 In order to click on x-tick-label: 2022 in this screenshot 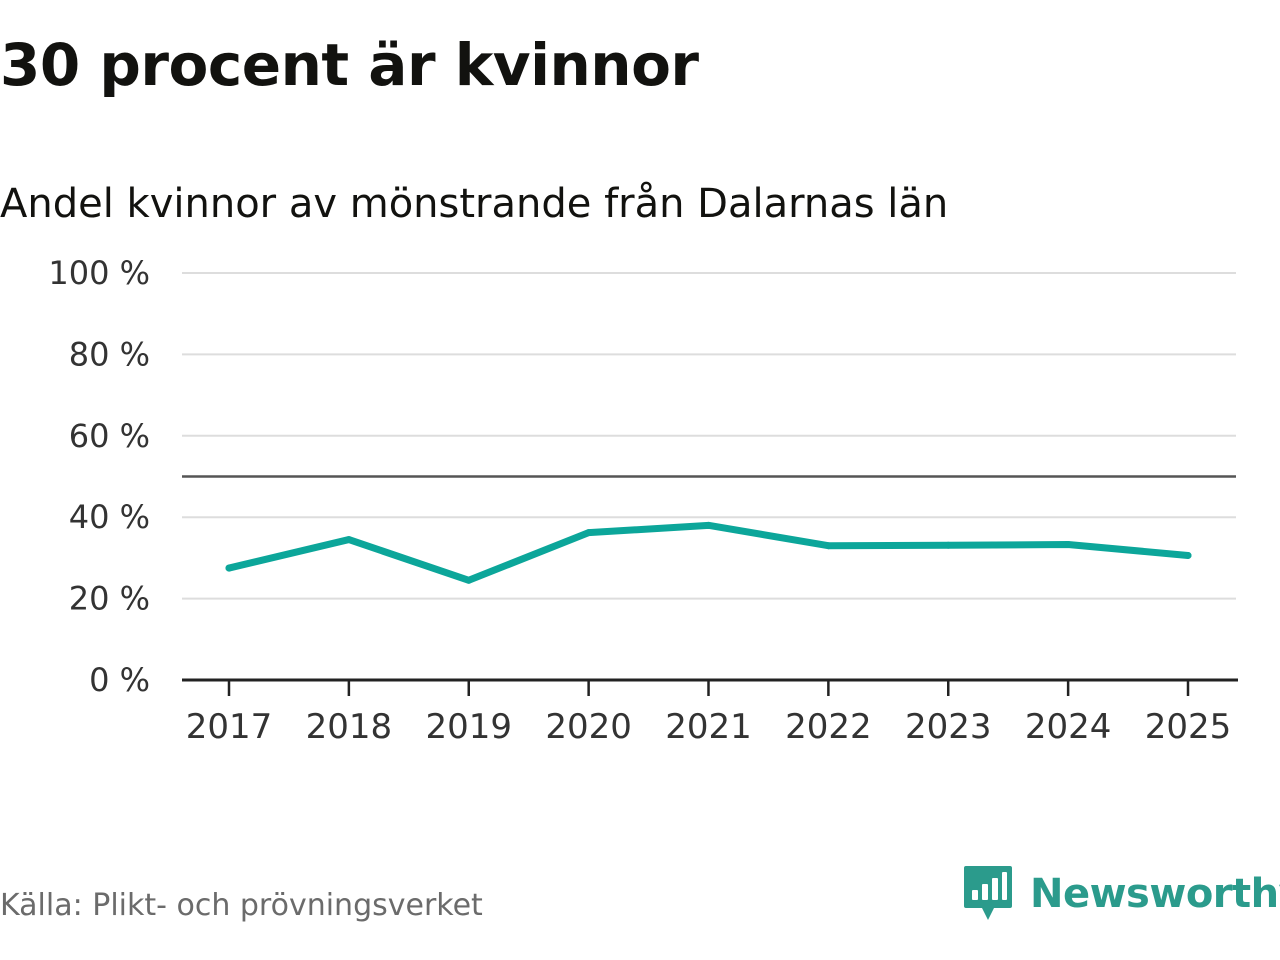, I will do `click(828, 727)`.